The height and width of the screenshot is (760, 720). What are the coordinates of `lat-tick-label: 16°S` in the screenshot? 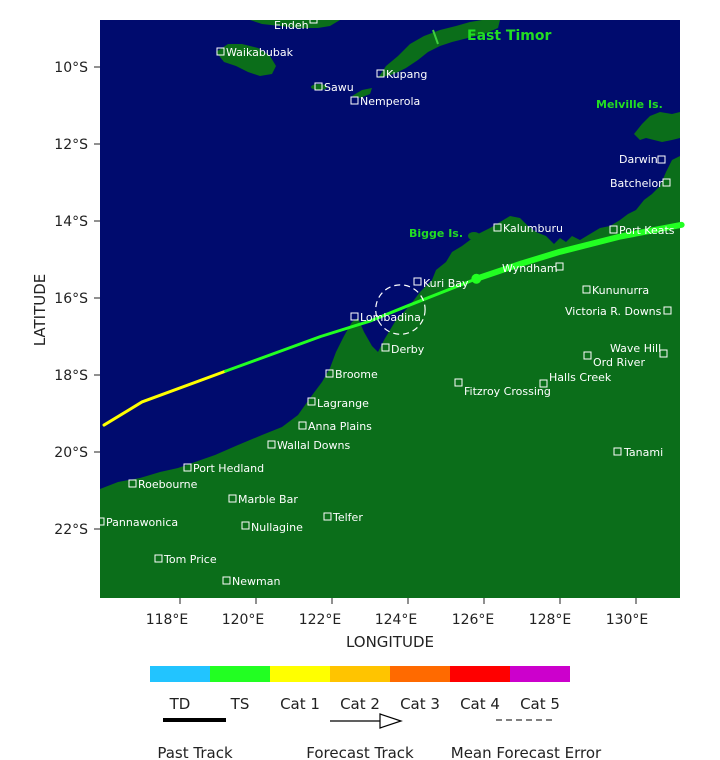 It's located at (71, 299).